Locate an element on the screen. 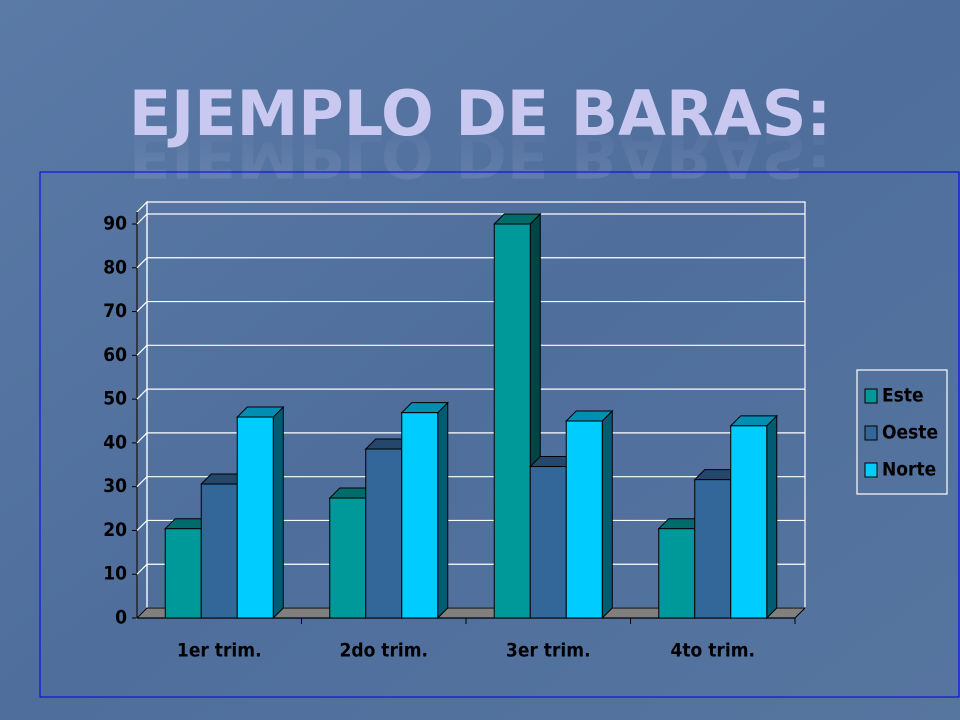 Image resolution: width=960 pixels, height=720 pixels. legend-label: Oeste is located at coordinates (910, 433).